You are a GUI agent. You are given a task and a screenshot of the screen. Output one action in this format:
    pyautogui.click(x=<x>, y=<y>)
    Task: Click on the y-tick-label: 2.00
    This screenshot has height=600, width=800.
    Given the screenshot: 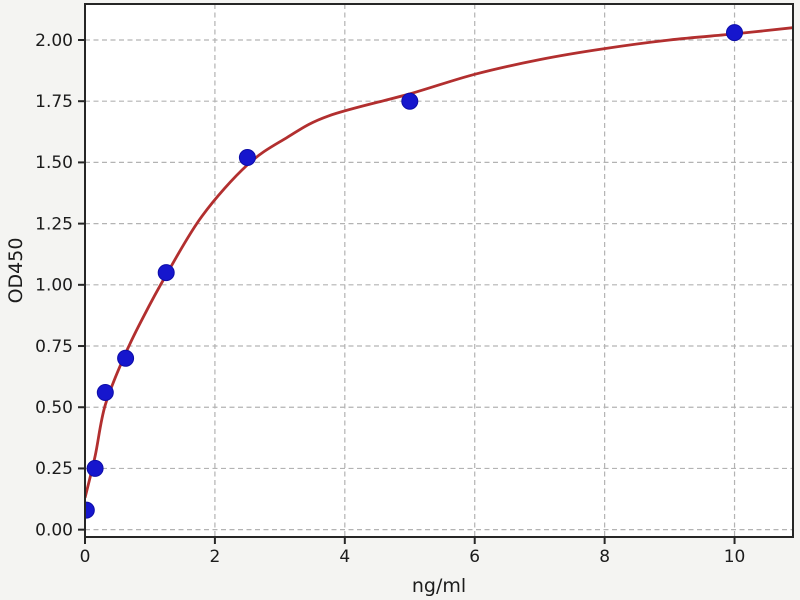 What is the action you would take?
    pyautogui.click(x=54, y=41)
    